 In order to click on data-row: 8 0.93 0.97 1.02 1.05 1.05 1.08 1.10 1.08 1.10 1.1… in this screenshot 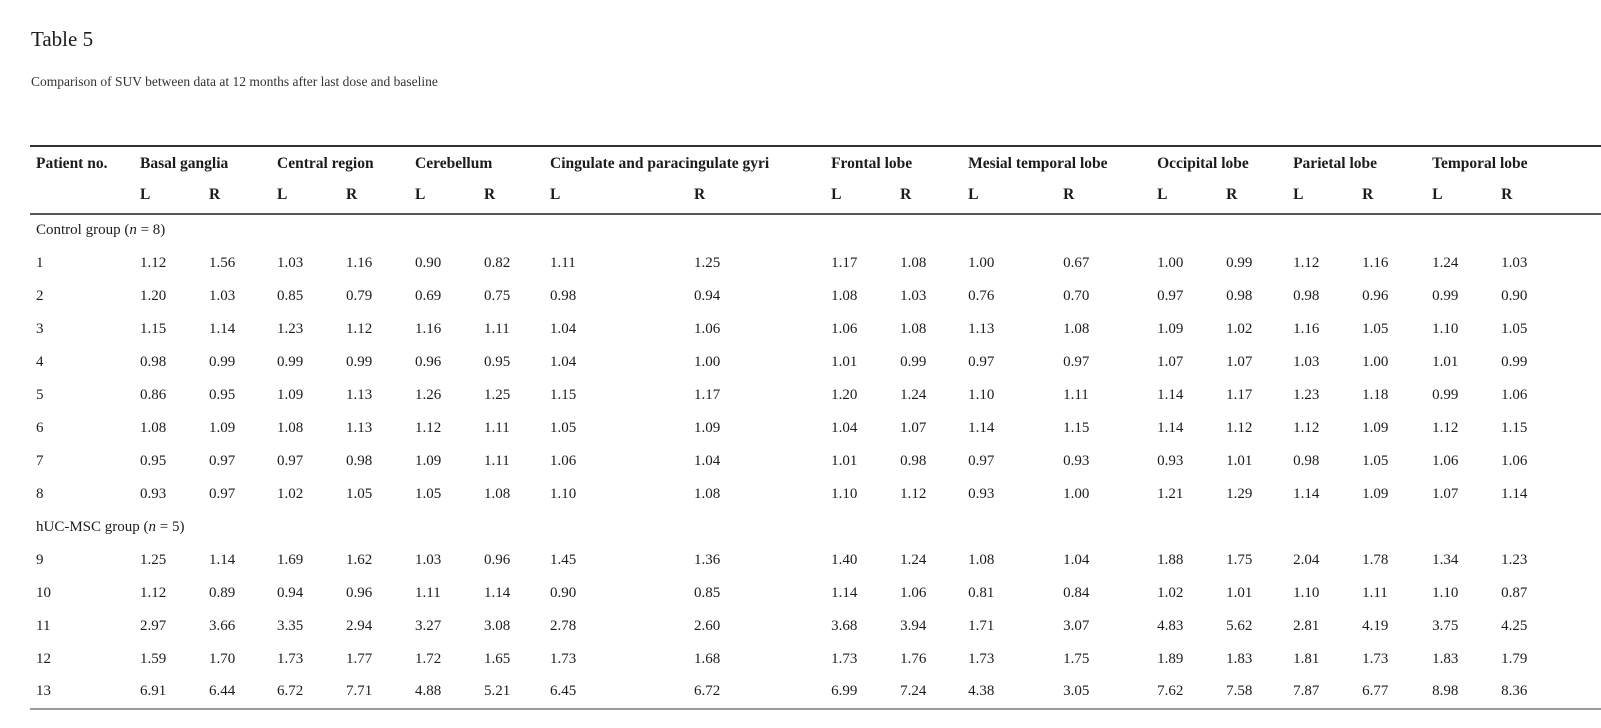, I will do `click(815, 494)`.